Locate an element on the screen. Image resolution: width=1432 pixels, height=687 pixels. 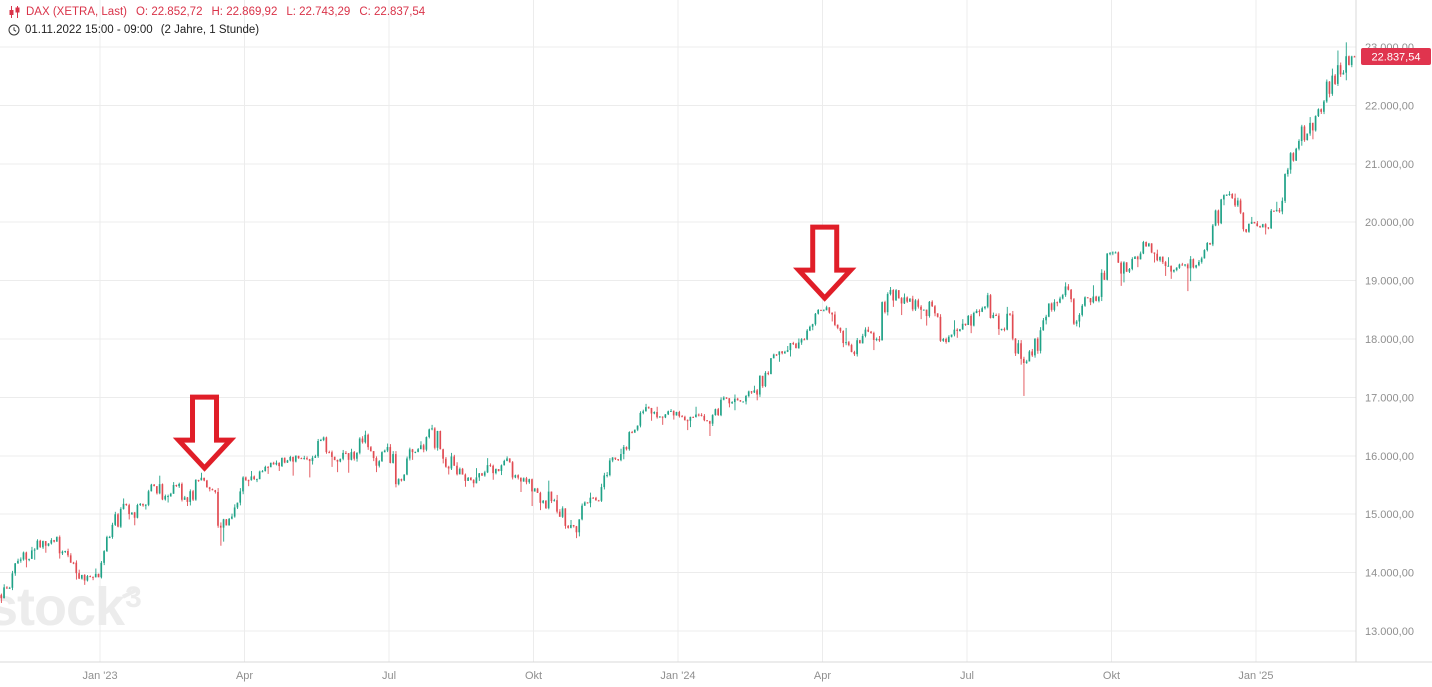
time-axis-label: Jan '24 is located at coordinates (677, 676).